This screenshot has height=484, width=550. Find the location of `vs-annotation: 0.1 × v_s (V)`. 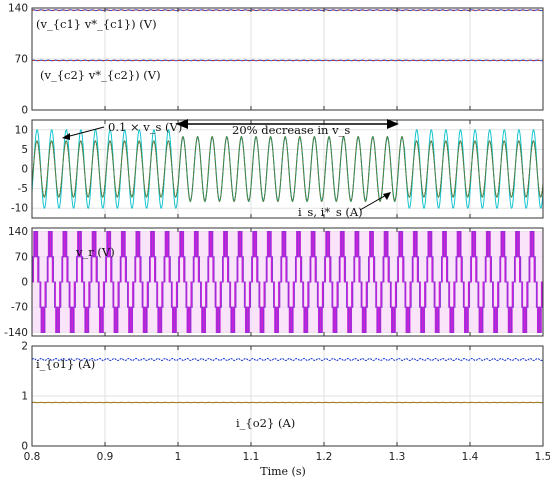

vs-annotation: 0.1 × v_s (V) is located at coordinates (145, 127).